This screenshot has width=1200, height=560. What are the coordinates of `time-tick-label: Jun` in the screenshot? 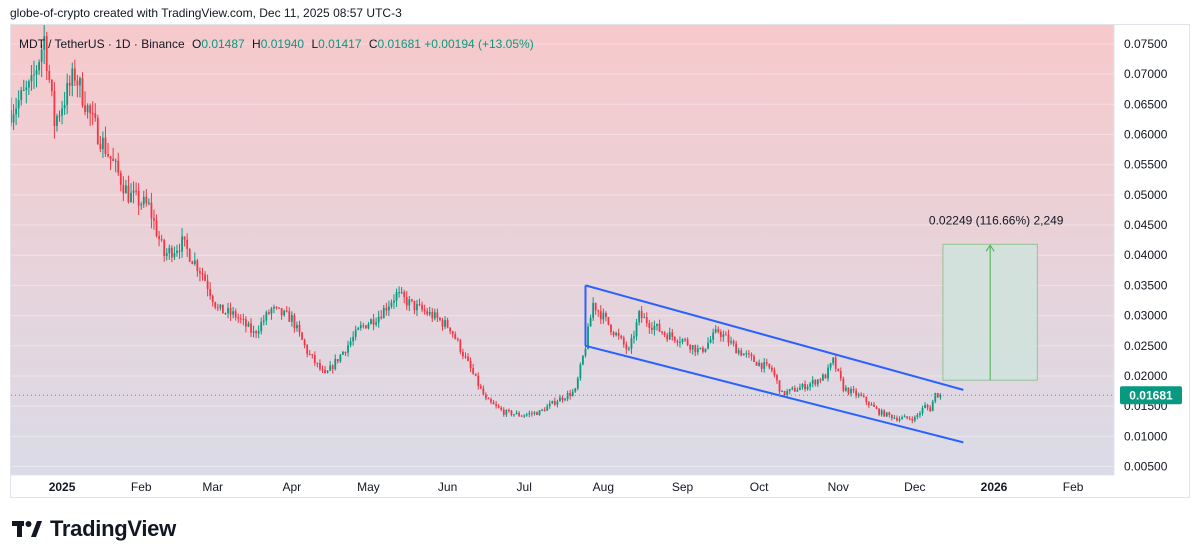 It's located at (447, 487).